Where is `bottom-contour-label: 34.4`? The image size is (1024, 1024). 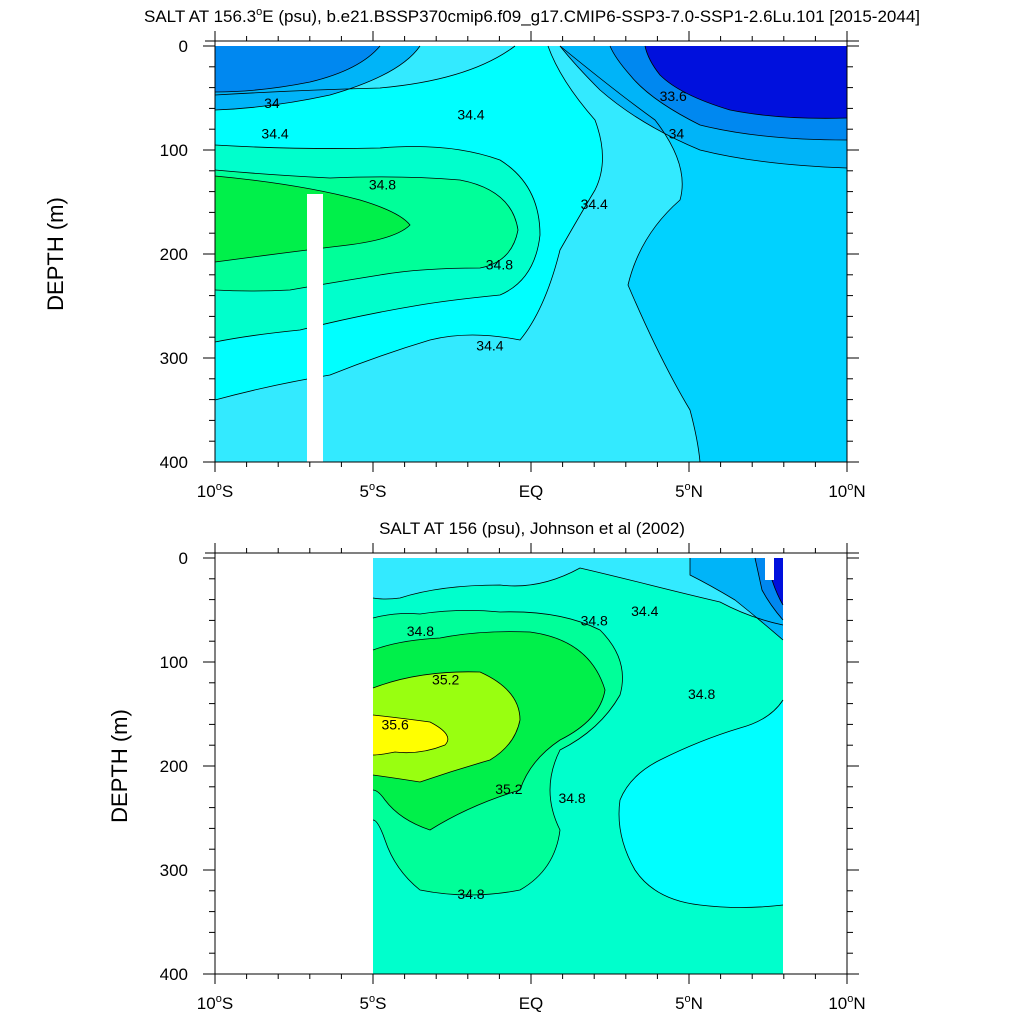 bottom-contour-label: 34.4 is located at coordinates (644, 611).